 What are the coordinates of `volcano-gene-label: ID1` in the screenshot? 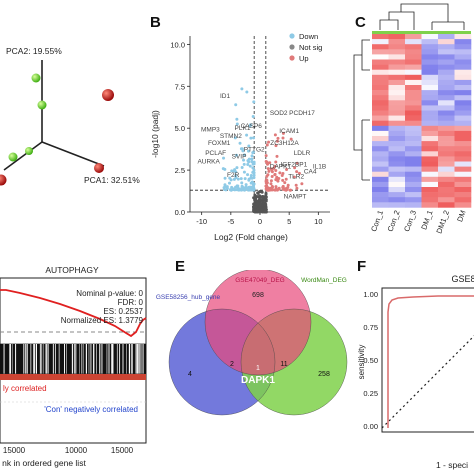 It's located at (225, 96).